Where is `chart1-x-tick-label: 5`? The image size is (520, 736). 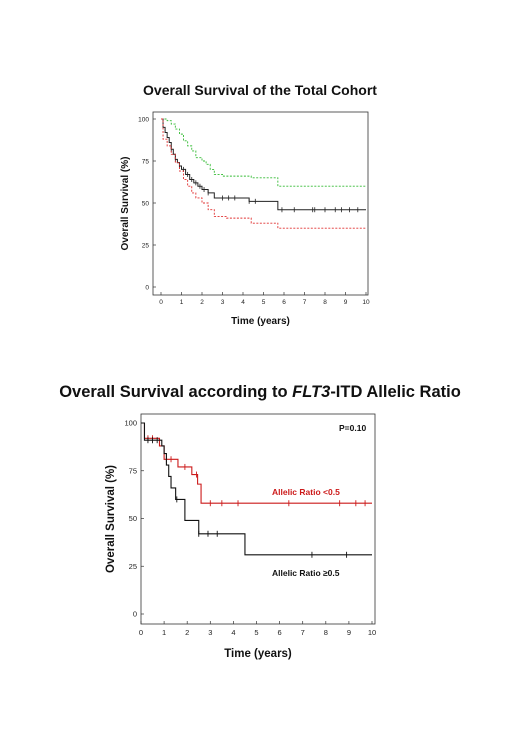 chart1-x-tick-label: 5 is located at coordinates (264, 302).